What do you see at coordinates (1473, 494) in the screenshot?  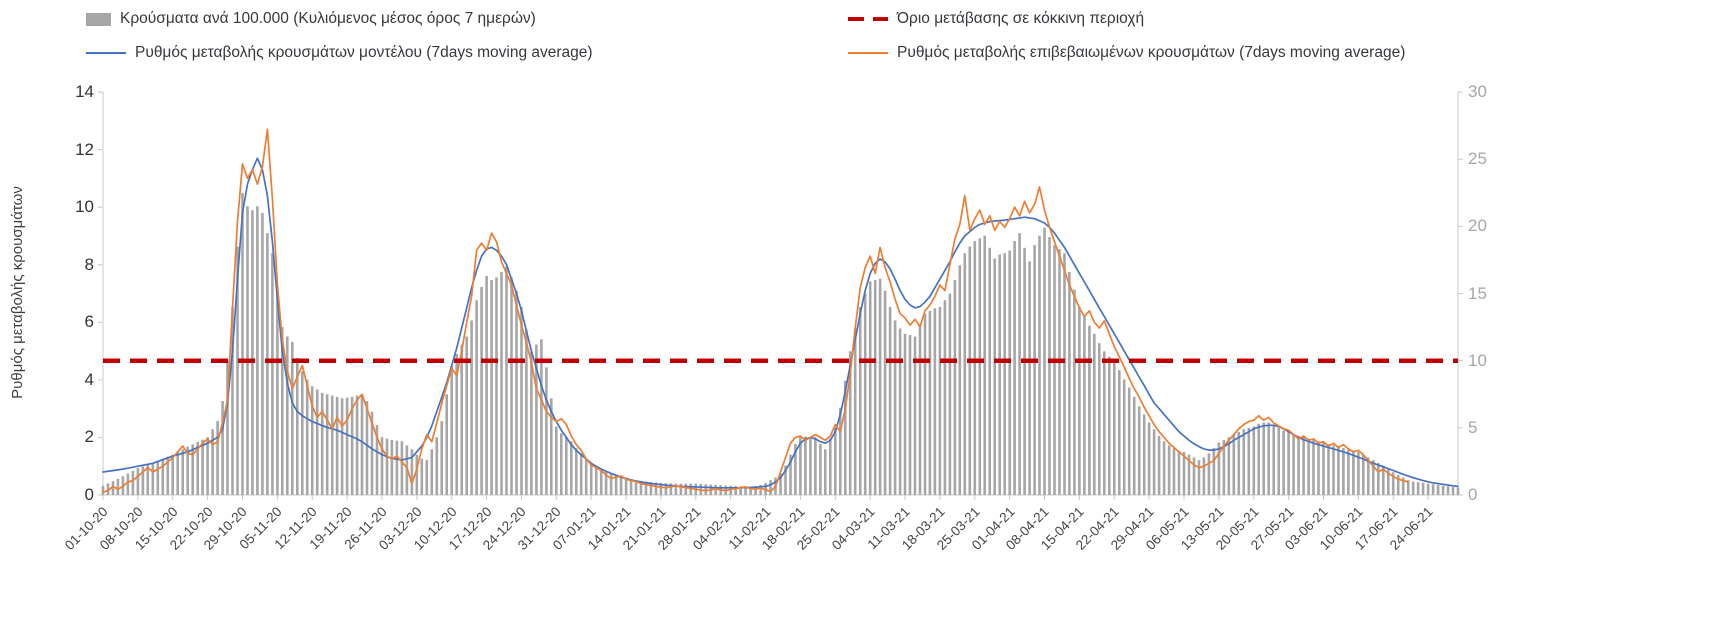 I see `right-axis-tick-label: 0` at bounding box center [1473, 494].